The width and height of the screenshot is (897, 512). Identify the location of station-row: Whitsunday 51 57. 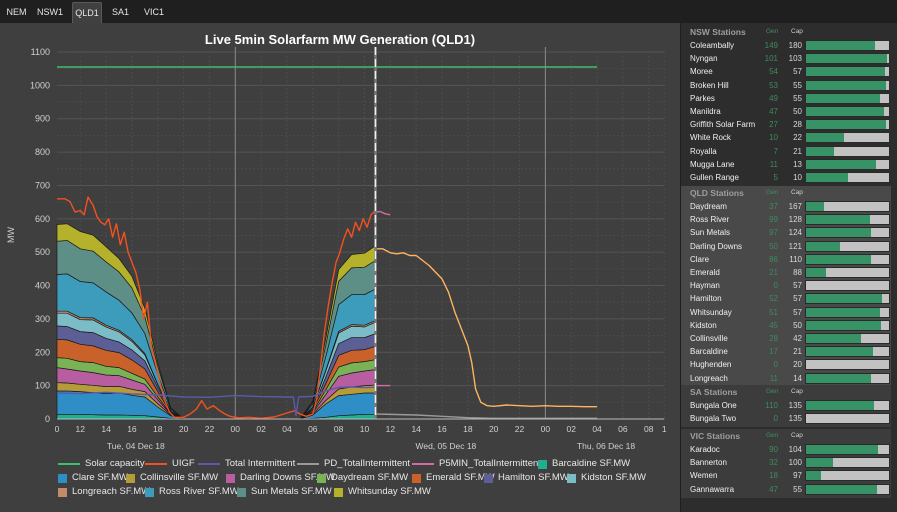
(786, 312).